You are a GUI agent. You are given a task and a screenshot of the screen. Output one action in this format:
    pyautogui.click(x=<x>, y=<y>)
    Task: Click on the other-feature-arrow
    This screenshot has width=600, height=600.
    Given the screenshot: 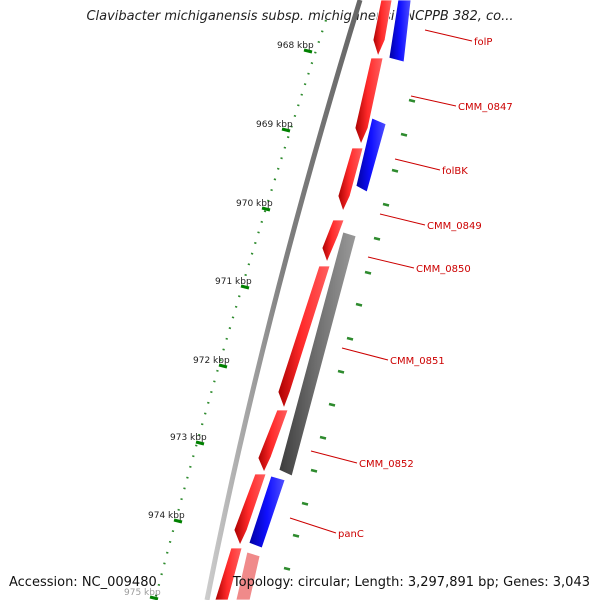 What is the action you would take?
    pyautogui.click(x=317, y=354)
    